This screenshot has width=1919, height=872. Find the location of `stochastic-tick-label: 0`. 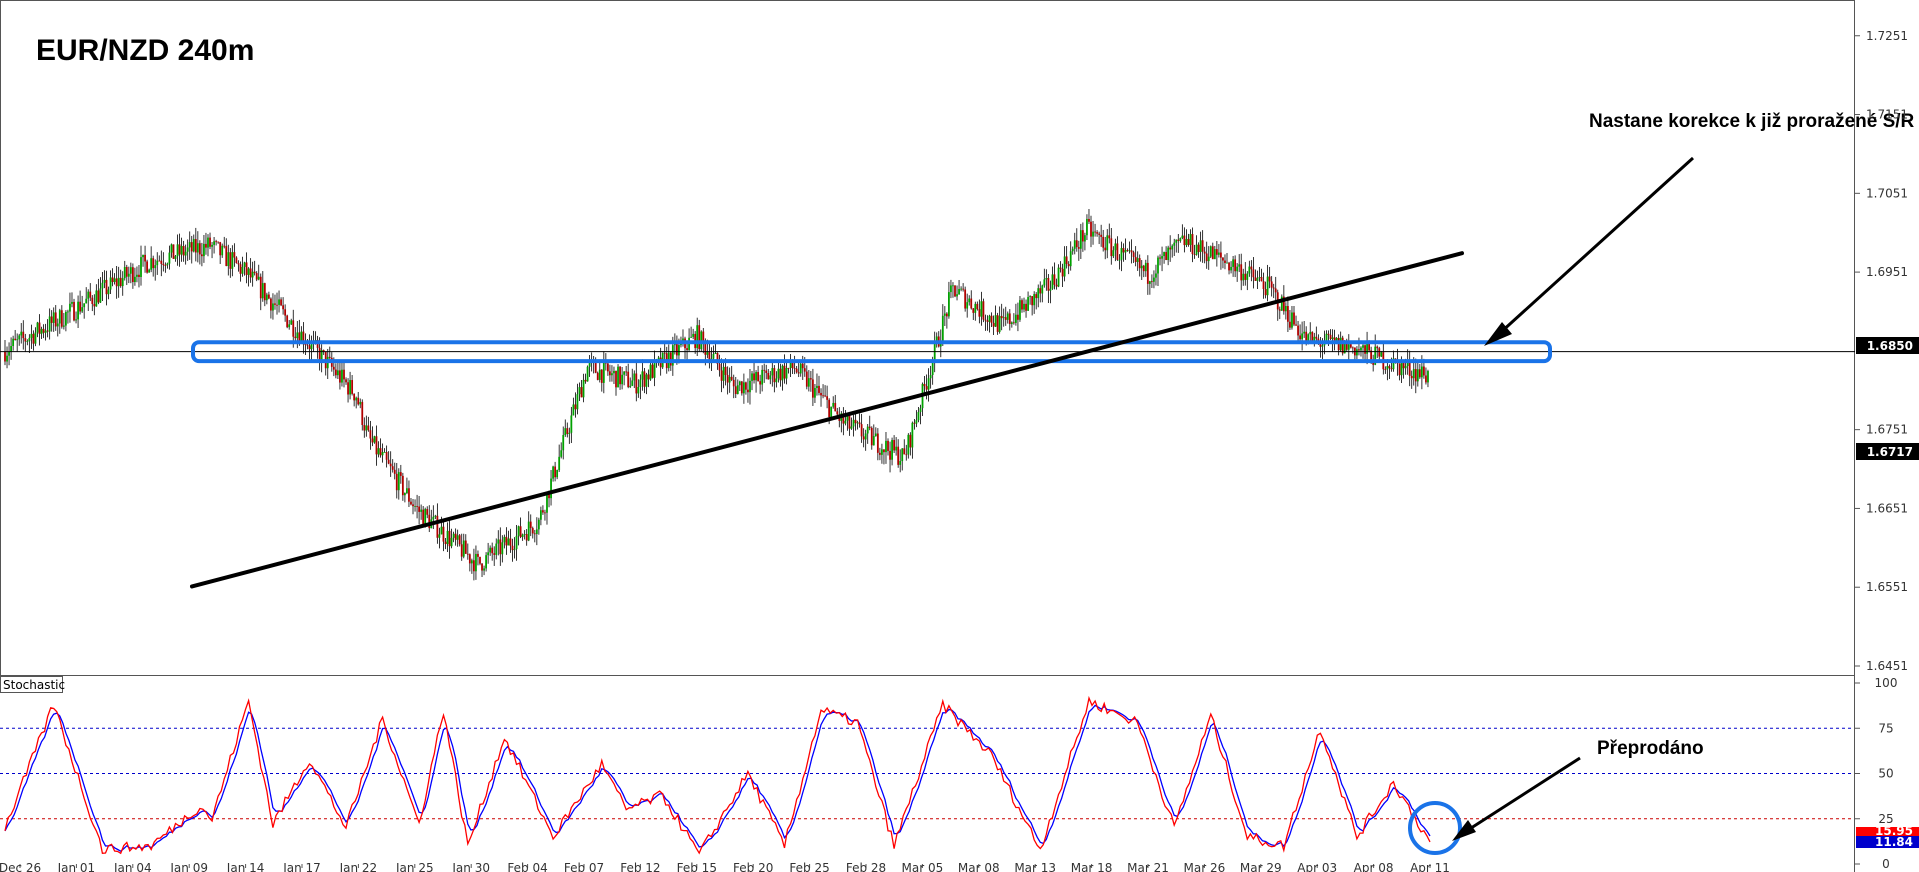

stochastic-tick-label: 0 is located at coordinates (1886, 864).